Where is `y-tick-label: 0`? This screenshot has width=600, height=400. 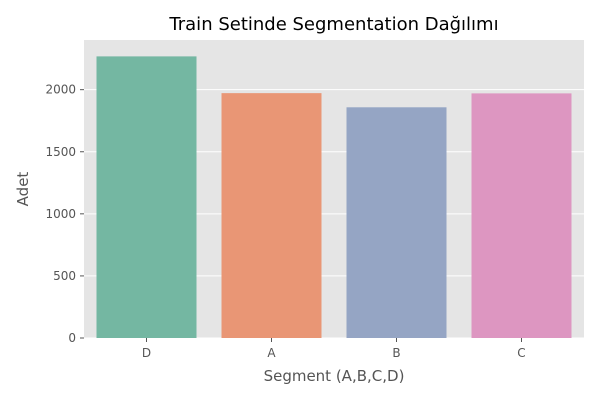 y-tick-label: 0 is located at coordinates (72, 338).